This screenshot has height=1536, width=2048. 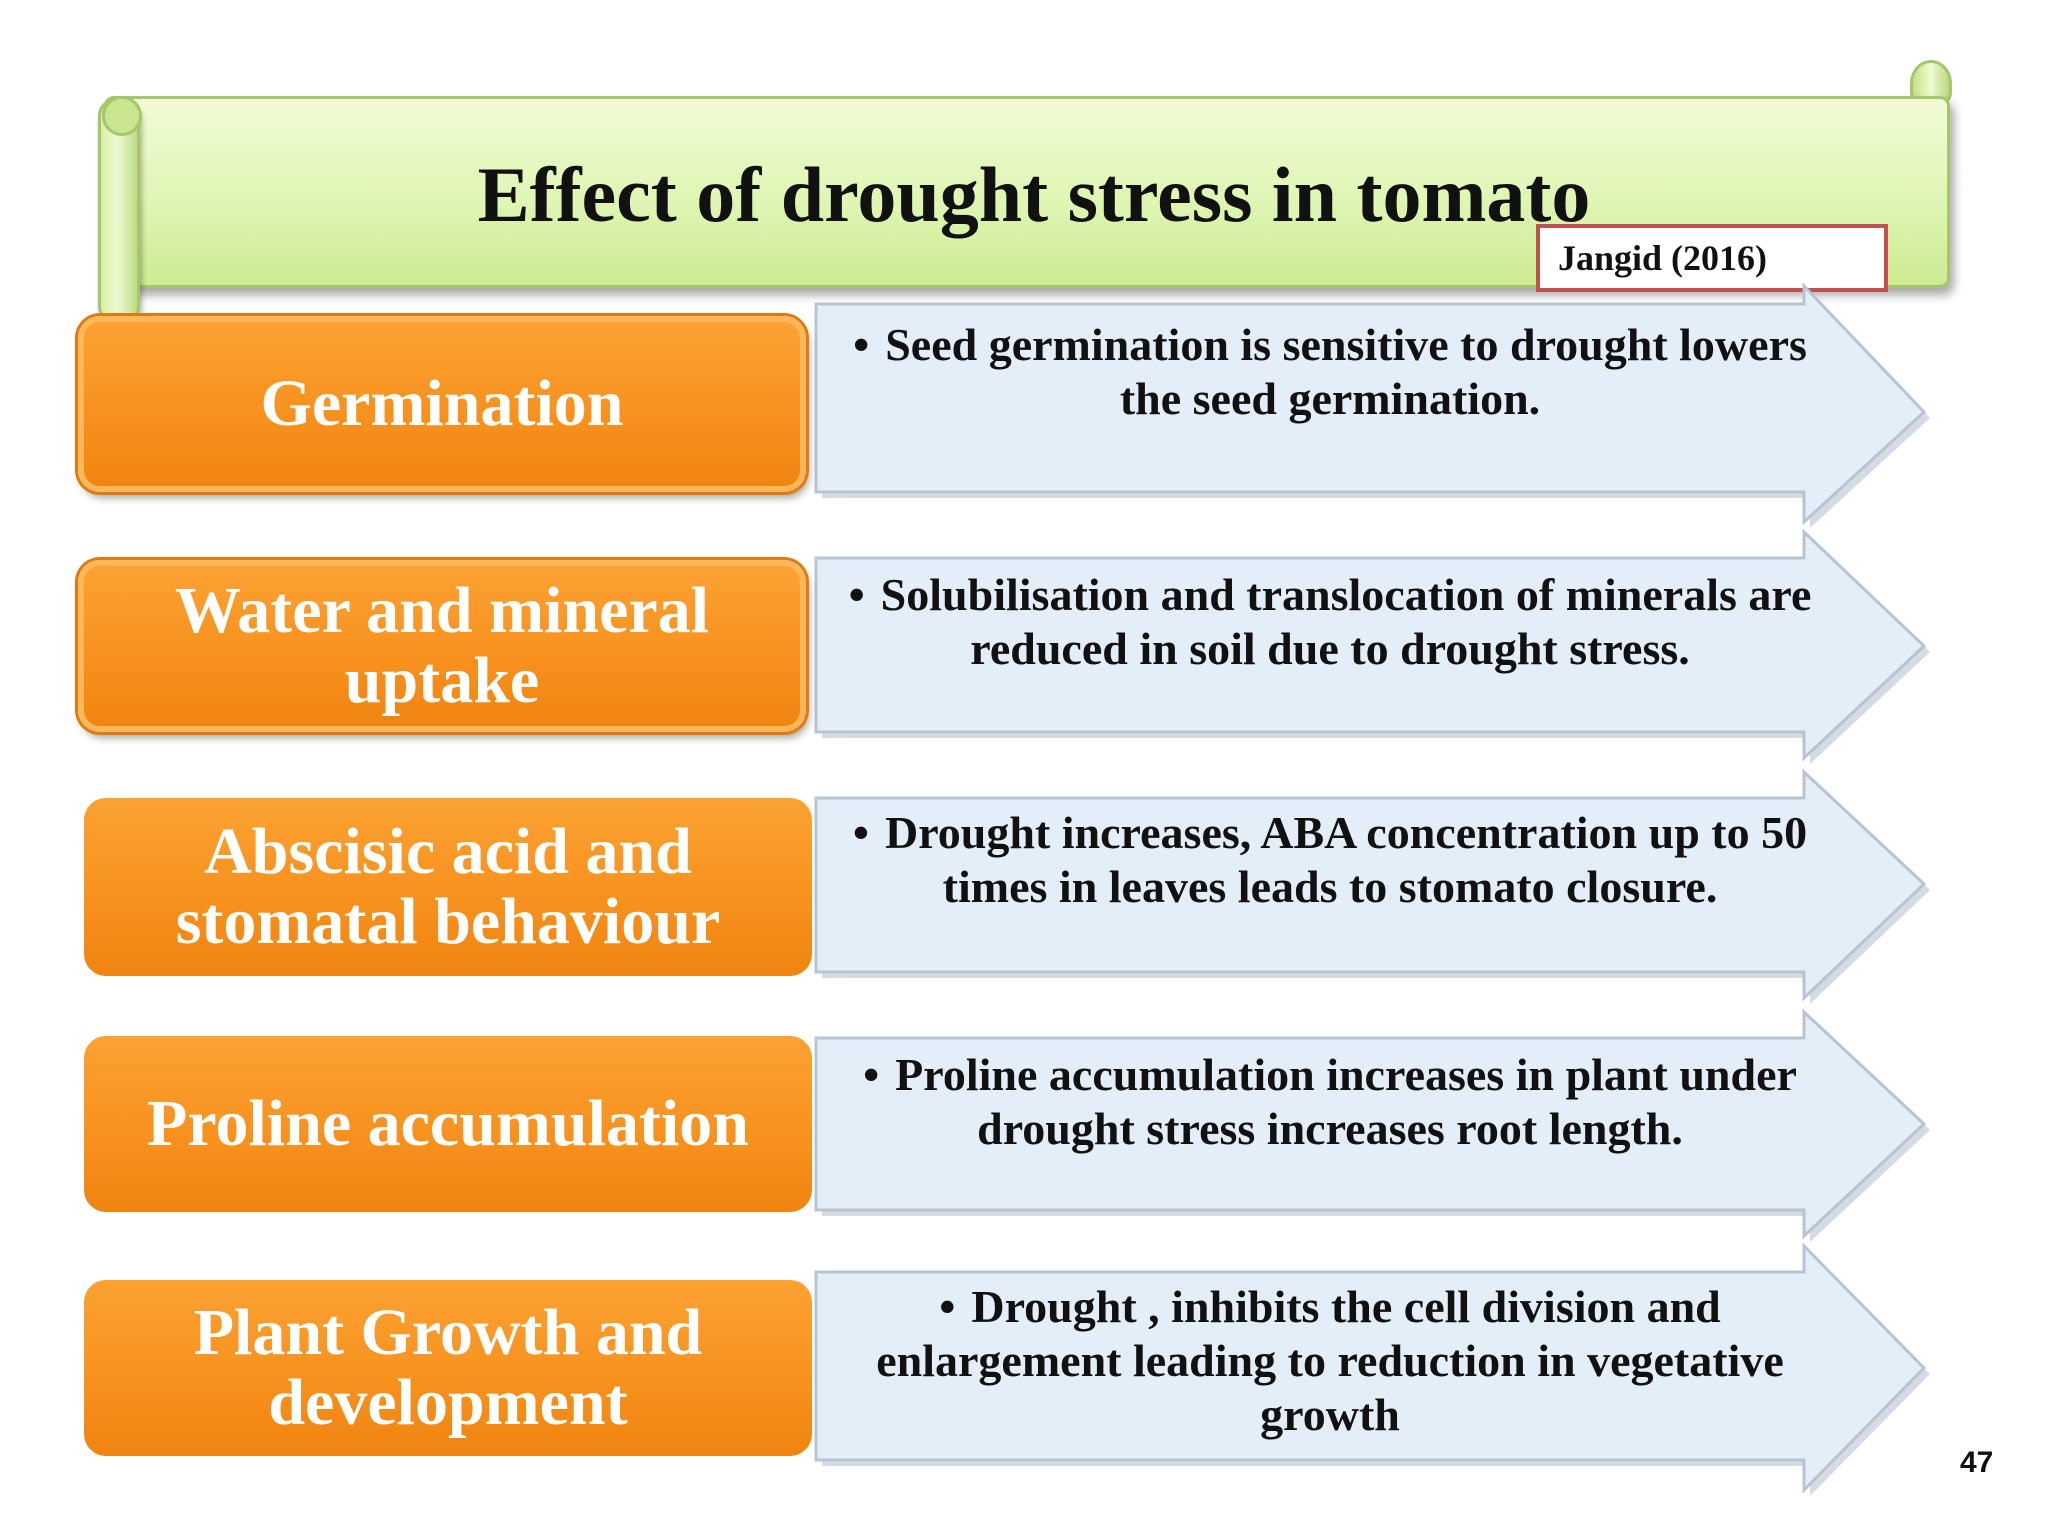 I want to click on label-box: Abscisic acid and stomatal behaviour, so click(x=448, y=887).